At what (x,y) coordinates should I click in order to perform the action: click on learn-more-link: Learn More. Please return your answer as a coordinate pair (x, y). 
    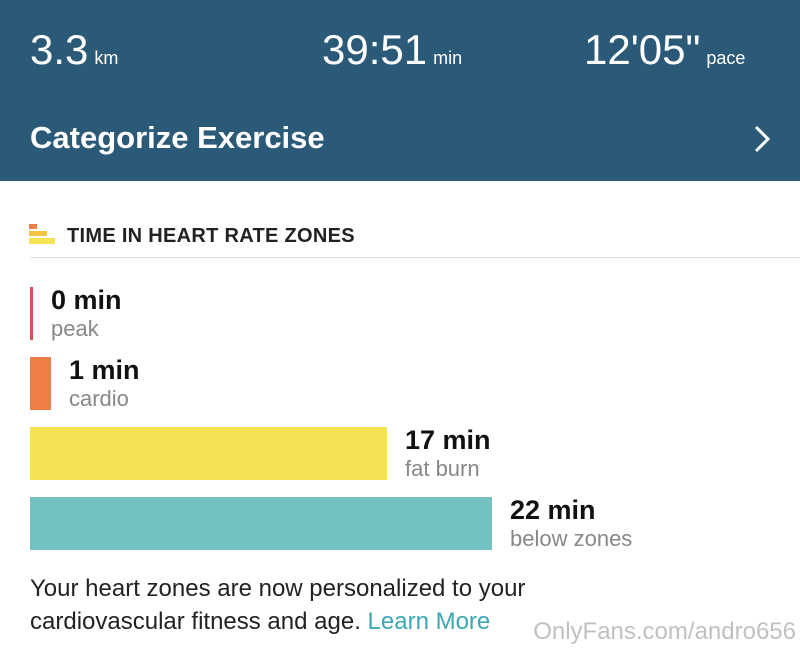
    Looking at the image, I should click on (429, 621).